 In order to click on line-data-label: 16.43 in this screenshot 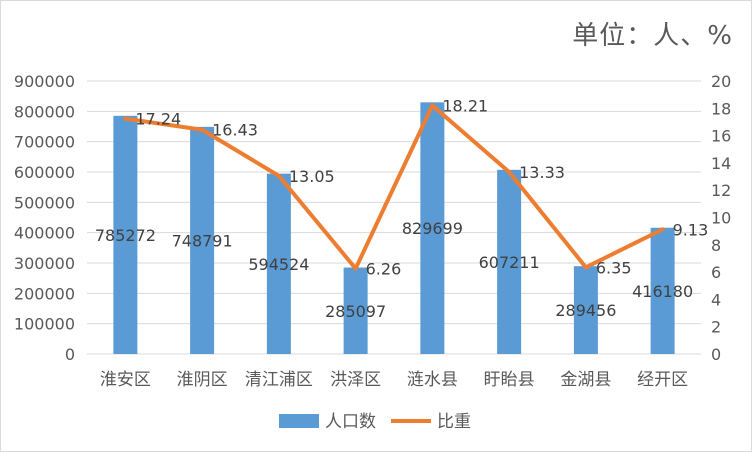, I will do `click(235, 130)`.